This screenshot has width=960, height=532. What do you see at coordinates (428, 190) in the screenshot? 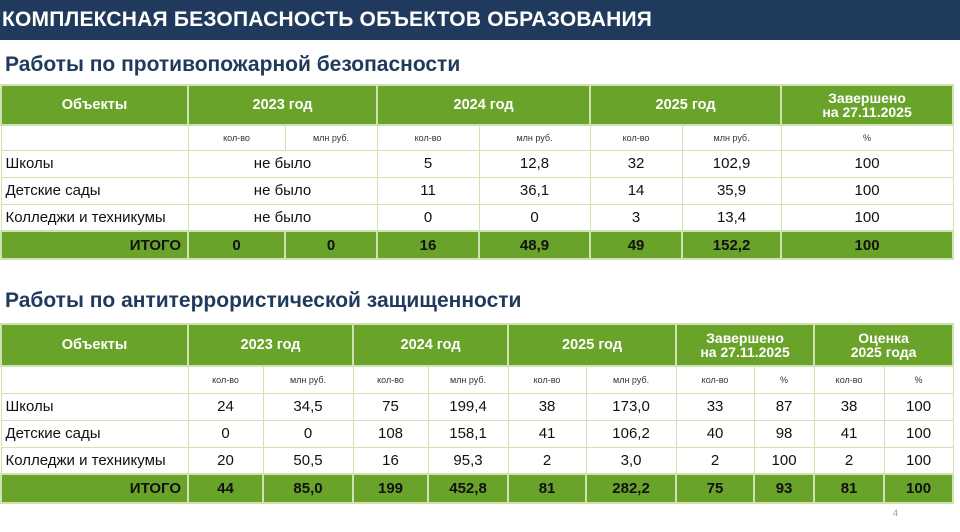
I see `cell-qty-2024: 11` at bounding box center [428, 190].